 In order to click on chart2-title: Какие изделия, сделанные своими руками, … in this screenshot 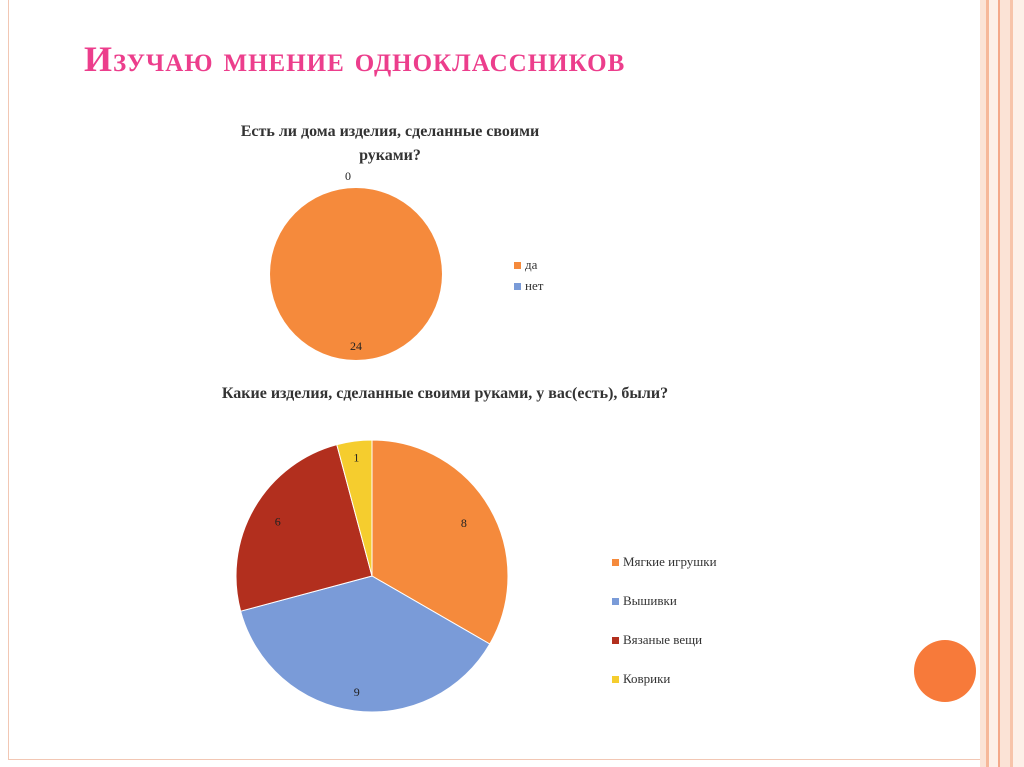, I will do `click(445, 393)`.